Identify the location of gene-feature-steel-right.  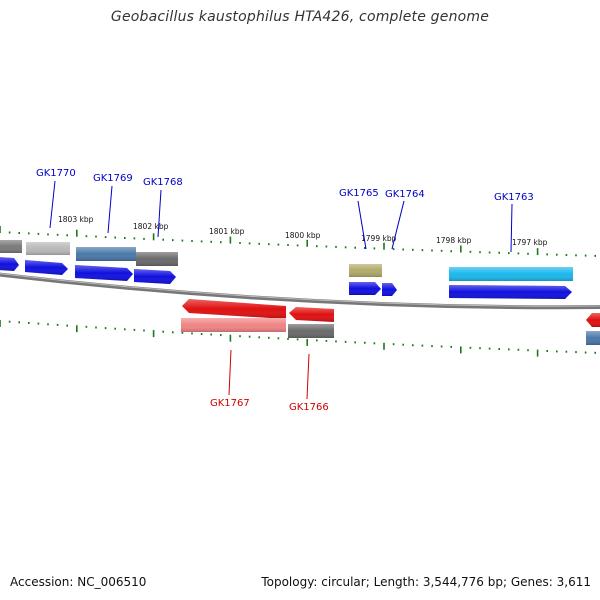
(593, 338).